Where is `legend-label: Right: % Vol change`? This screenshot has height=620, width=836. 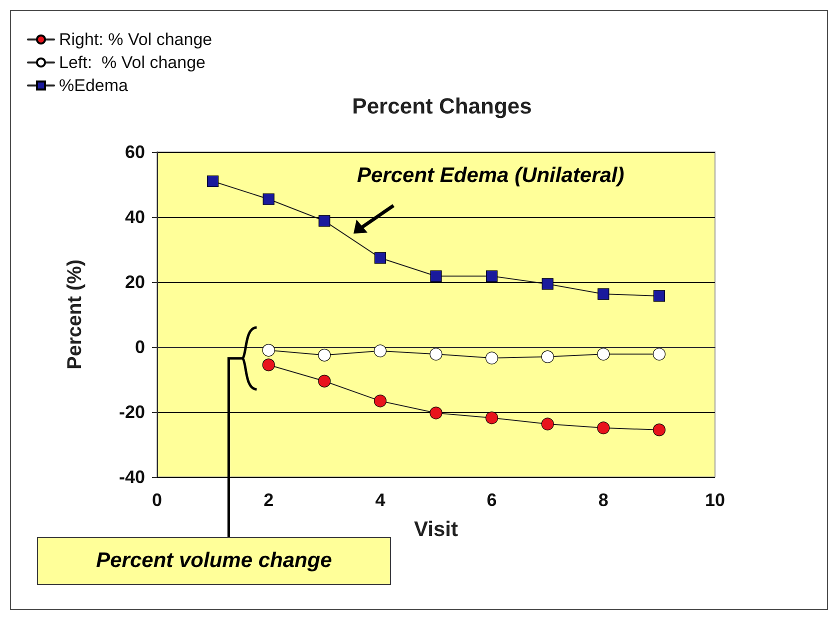 legend-label: Right: % Vol change is located at coordinates (135, 39).